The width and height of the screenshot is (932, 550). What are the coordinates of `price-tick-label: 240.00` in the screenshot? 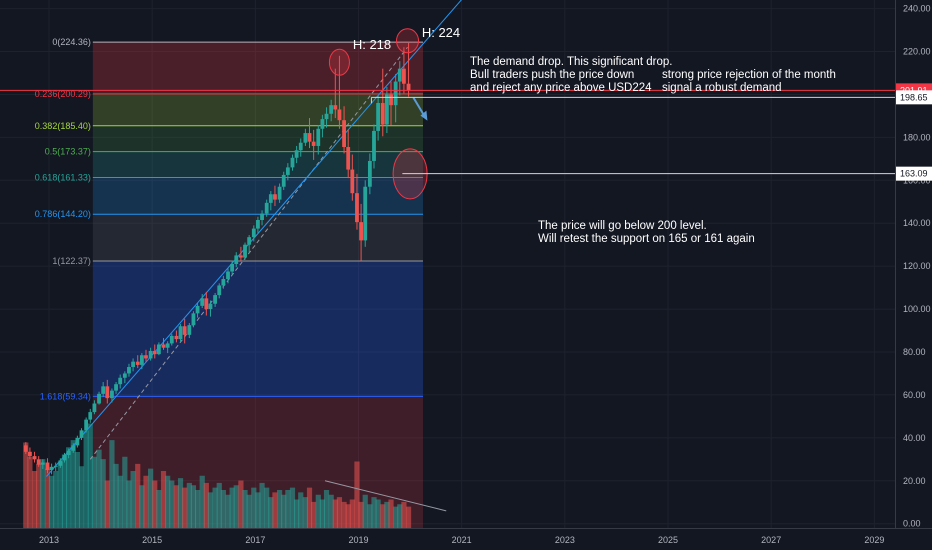 It's located at (917, 9).